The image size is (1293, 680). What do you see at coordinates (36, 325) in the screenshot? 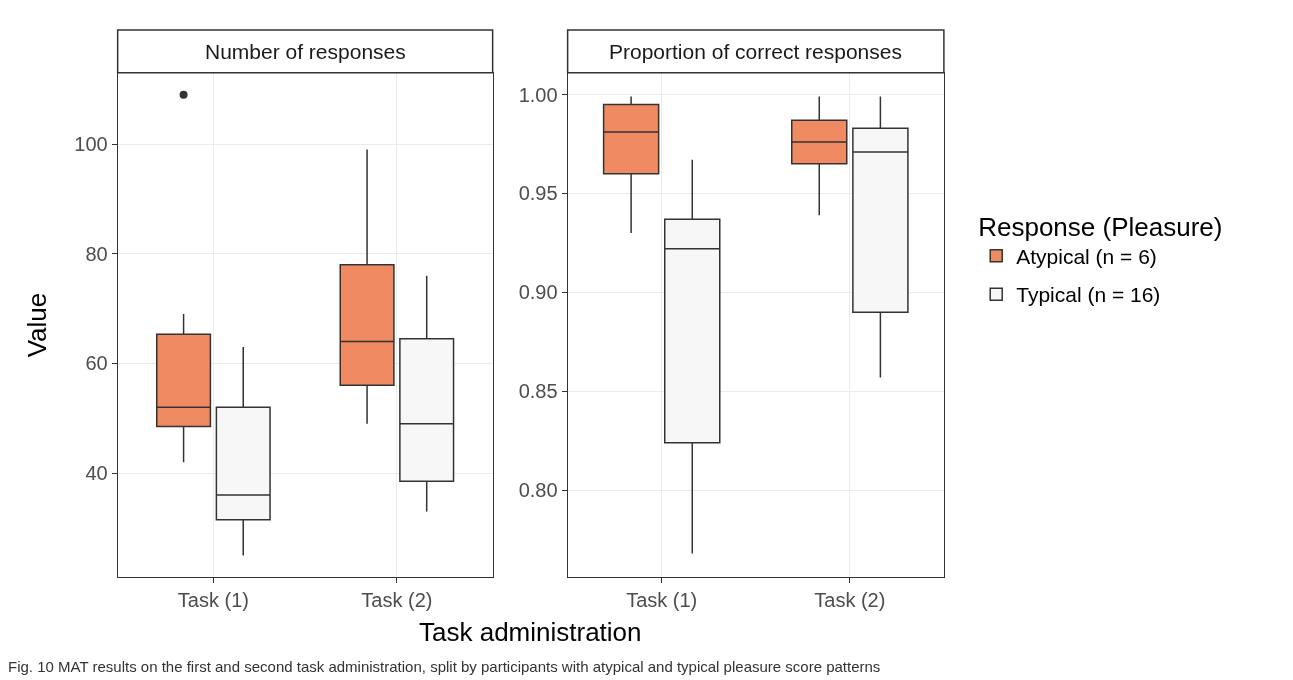
I see `y-axis-title: Value` at bounding box center [36, 325].